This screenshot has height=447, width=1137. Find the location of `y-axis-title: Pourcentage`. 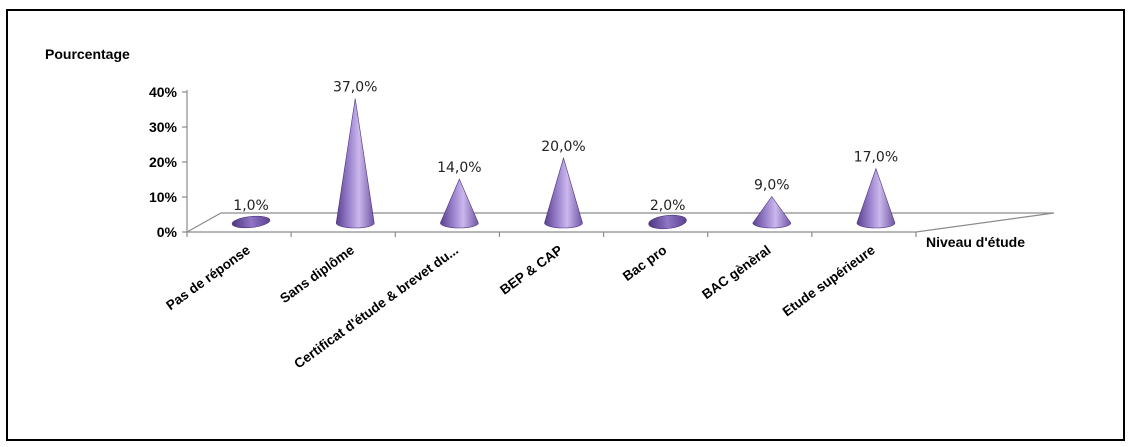

y-axis-title: Pourcentage is located at coordinates (87, 54).